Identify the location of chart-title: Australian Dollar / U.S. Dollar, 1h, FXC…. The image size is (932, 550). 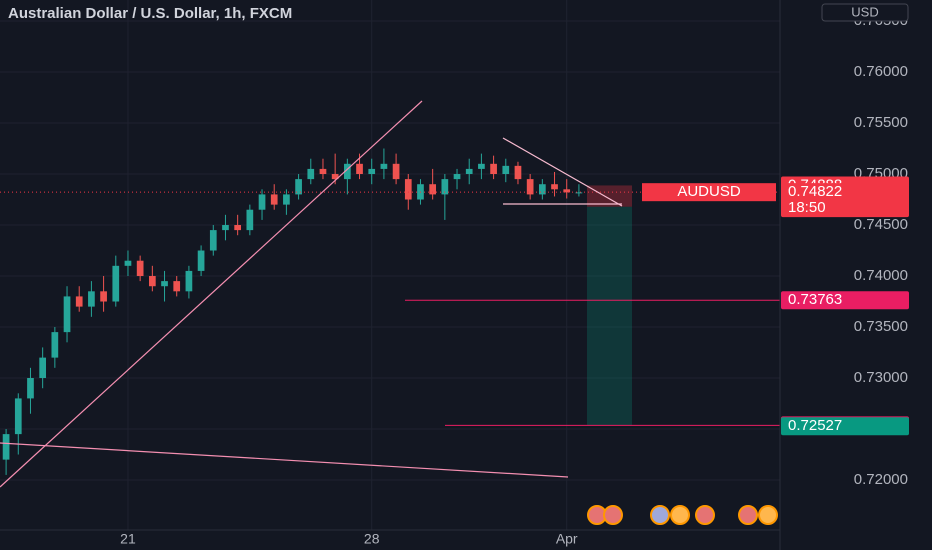
(150, 13).